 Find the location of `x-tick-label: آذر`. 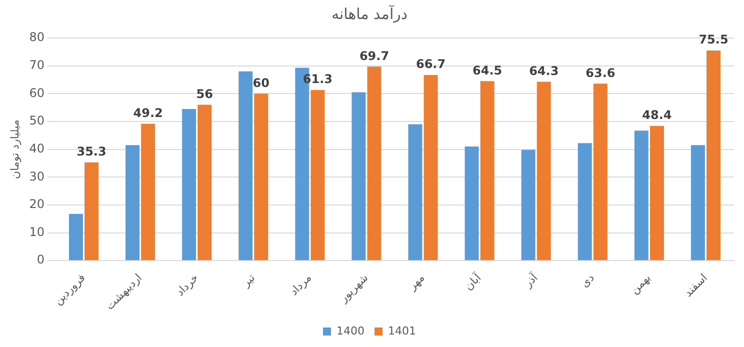

x-tick-label: آذر is located at coordinates (530, 280).